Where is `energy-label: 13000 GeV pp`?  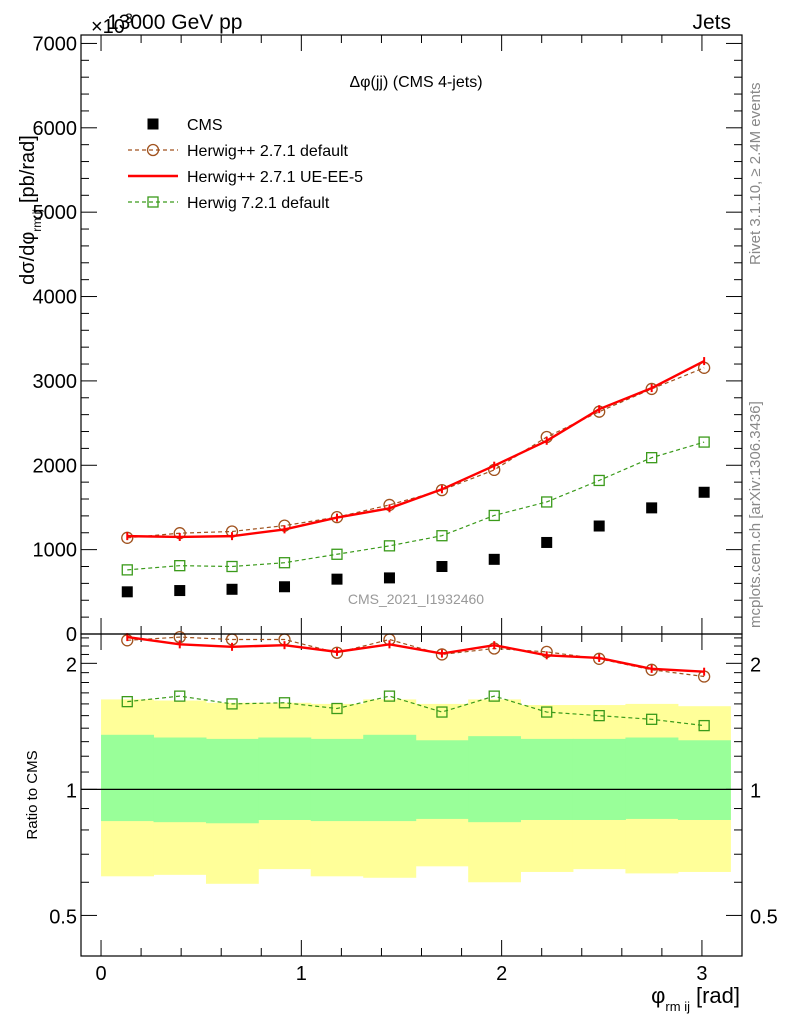 energy-label: 13000 GeV pp is located at coordinates (174, 22).